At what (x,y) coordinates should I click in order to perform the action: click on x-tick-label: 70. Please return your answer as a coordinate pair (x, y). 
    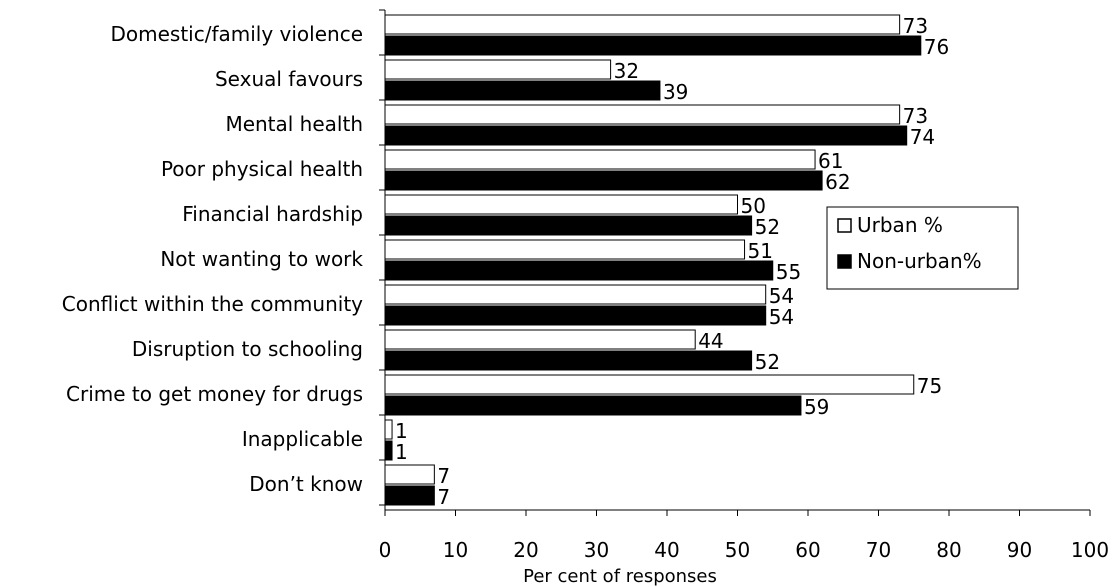
    Looking at the image, I should click on (878, 550).